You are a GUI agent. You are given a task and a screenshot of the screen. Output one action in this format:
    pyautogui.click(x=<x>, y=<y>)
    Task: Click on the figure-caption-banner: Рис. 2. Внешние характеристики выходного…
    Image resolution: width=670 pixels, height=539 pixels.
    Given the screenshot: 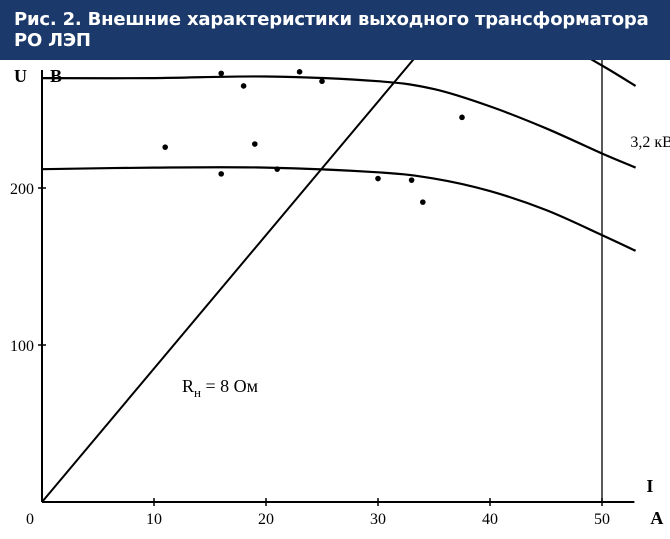 What is the action you would take?
    pyautogui.click(x=335, y=30)
    